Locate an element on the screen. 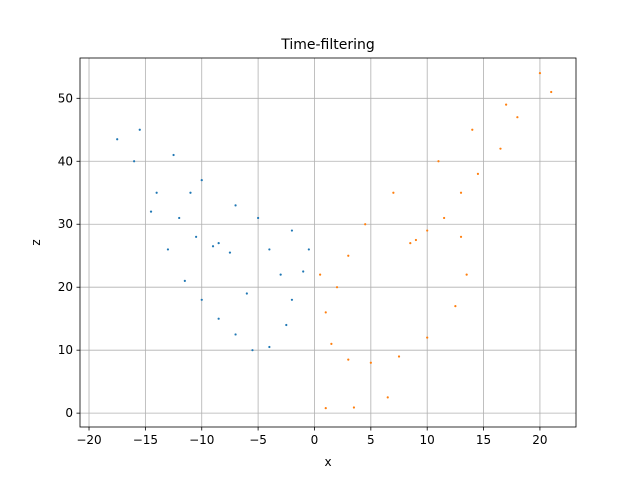 The image size is (640, 485). y-axis-ticks: 0 10 20 30 40 50 is located at coordinates (69, 255).